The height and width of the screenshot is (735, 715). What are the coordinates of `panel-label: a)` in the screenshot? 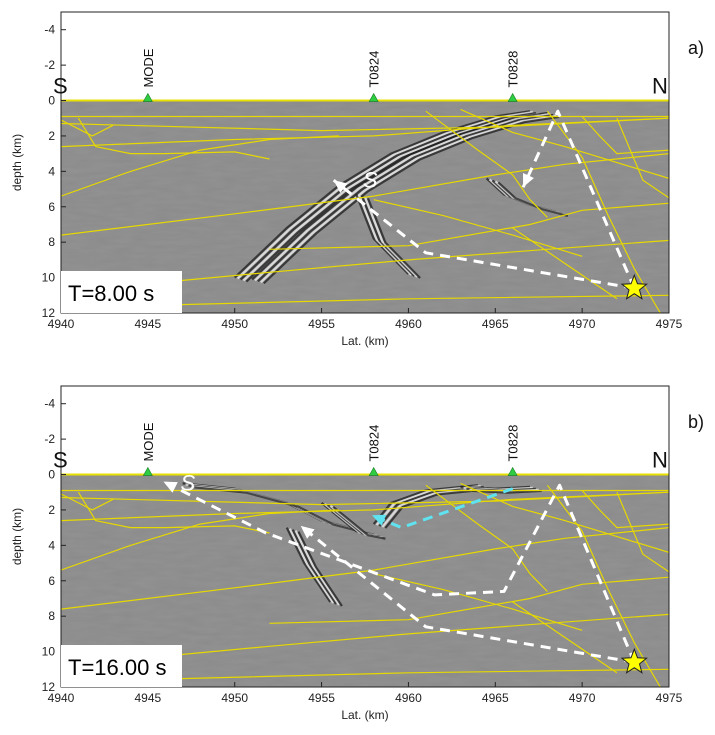 It's located at (696, 48).